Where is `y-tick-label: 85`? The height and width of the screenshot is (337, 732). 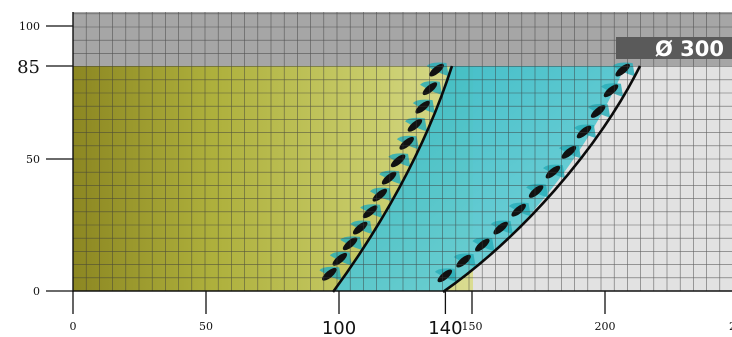 y-tick-label: 85 is located at coordinates (28, 67).